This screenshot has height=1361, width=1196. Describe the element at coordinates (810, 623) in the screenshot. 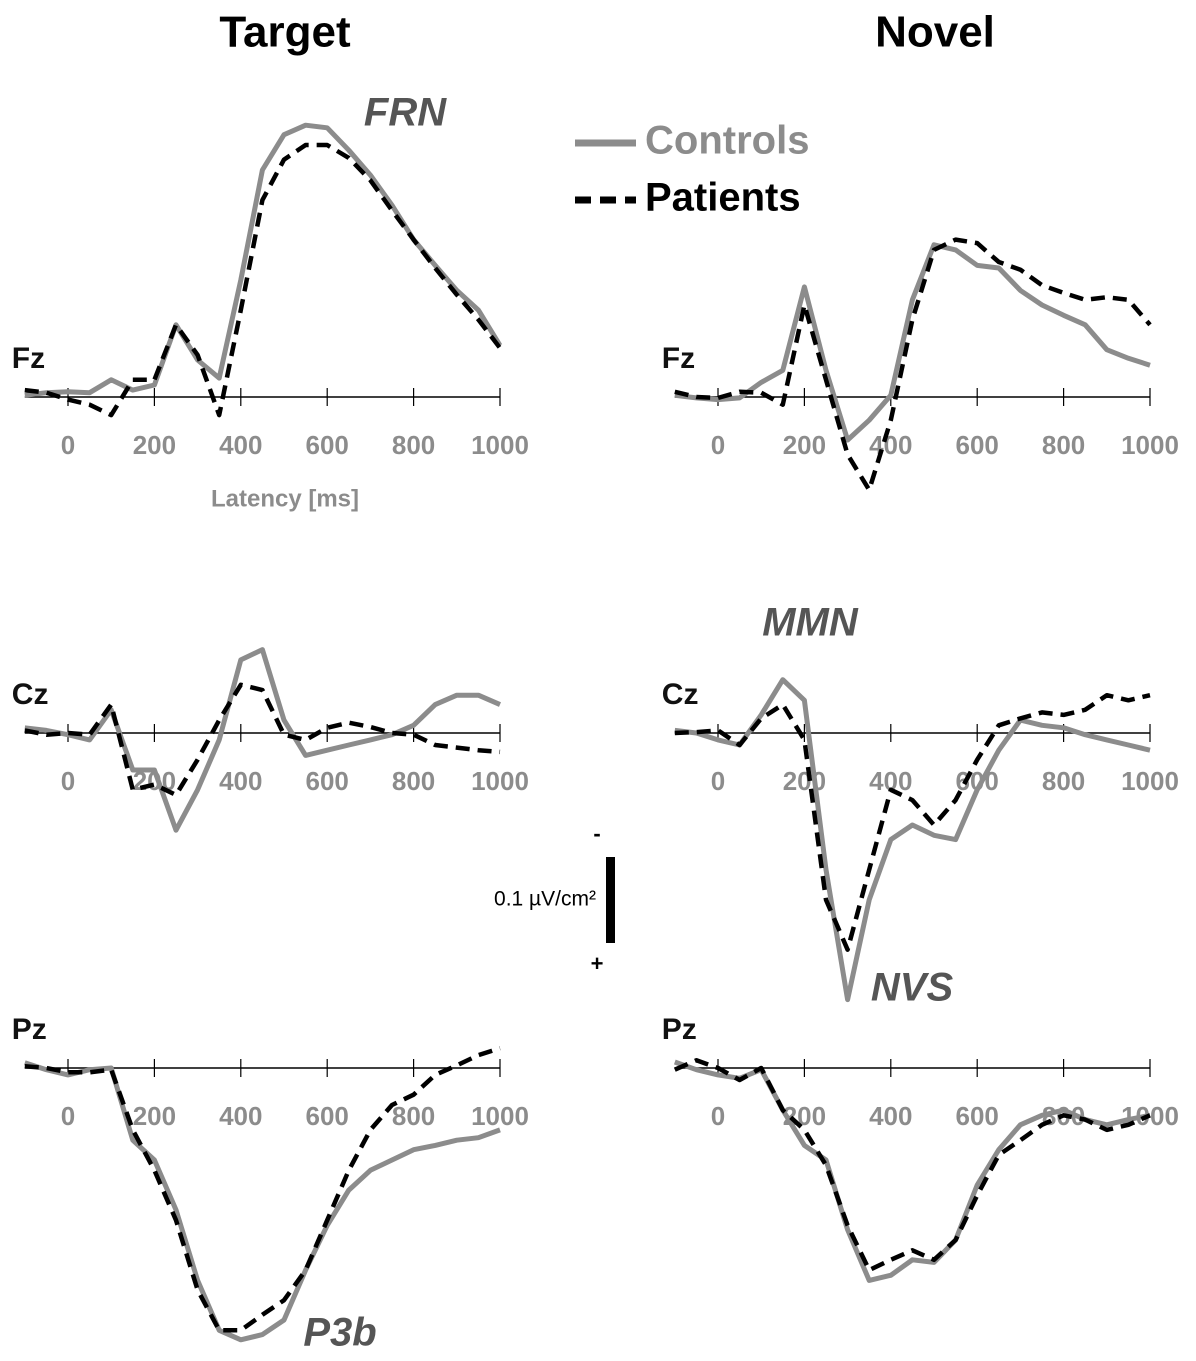

I see `annotation: MMN` at that location.